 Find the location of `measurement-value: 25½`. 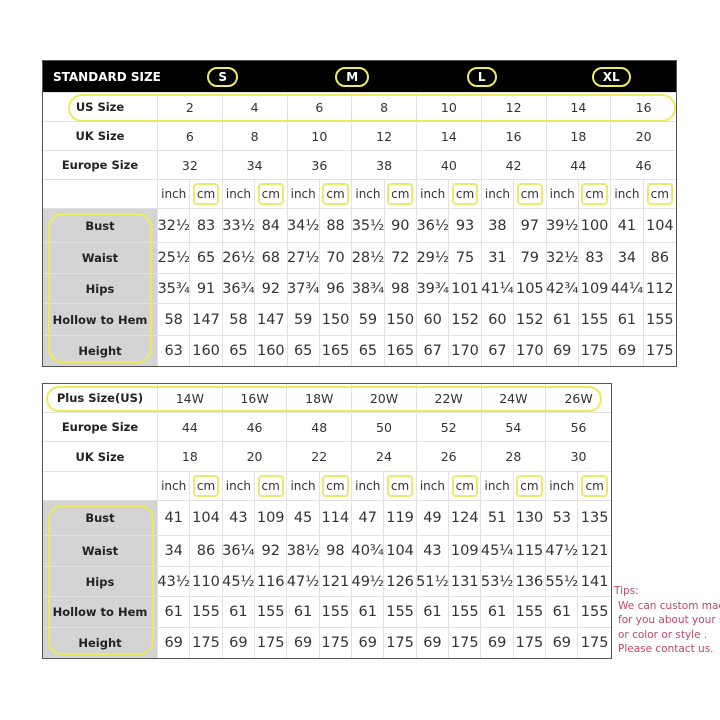

measurement-value: 25½ is located at coordinates (174, 258).